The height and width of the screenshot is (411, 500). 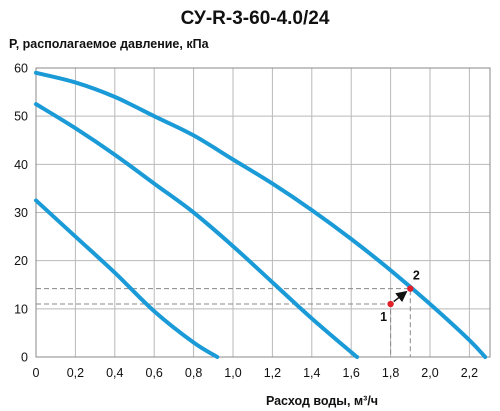 What do you see at coordinates (429, 373) in the screenshot?
I see `x-tick-label: 2,0` at bounding box center [429, 373].